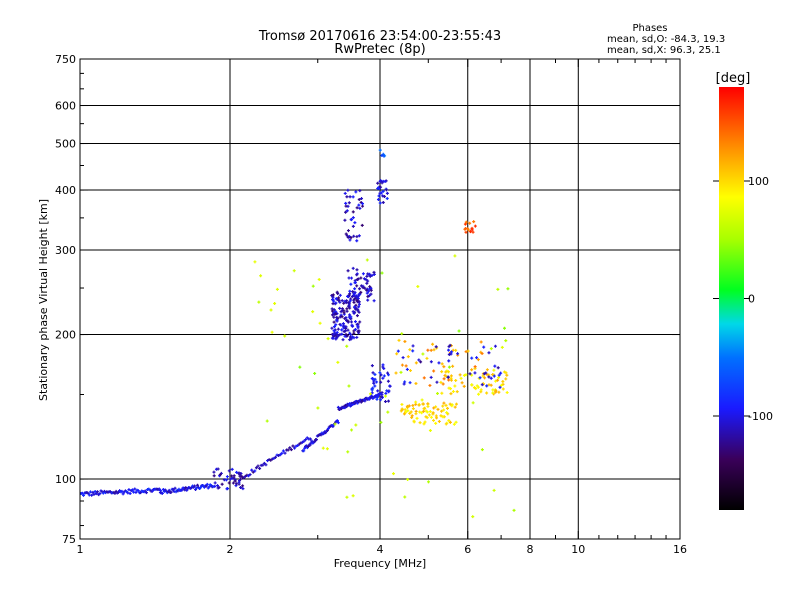 The width and height of the screenshot is (800, 604). I want to click on y-axis-label: Stationary phase Virtual Height [km], so click(43, 300).